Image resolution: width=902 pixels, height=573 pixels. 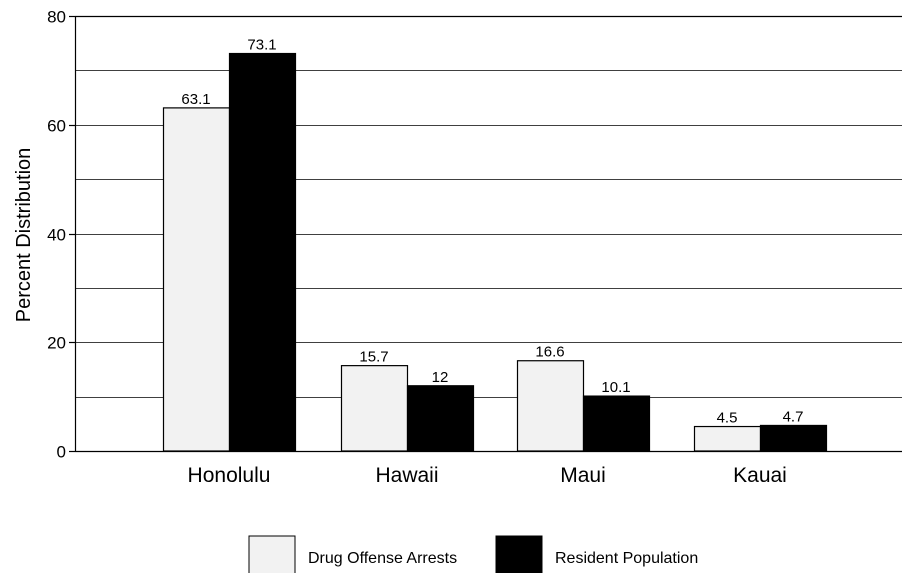 I want to click on bar-drug-offense-arrests-honolulu, so click(x=196, y=279).